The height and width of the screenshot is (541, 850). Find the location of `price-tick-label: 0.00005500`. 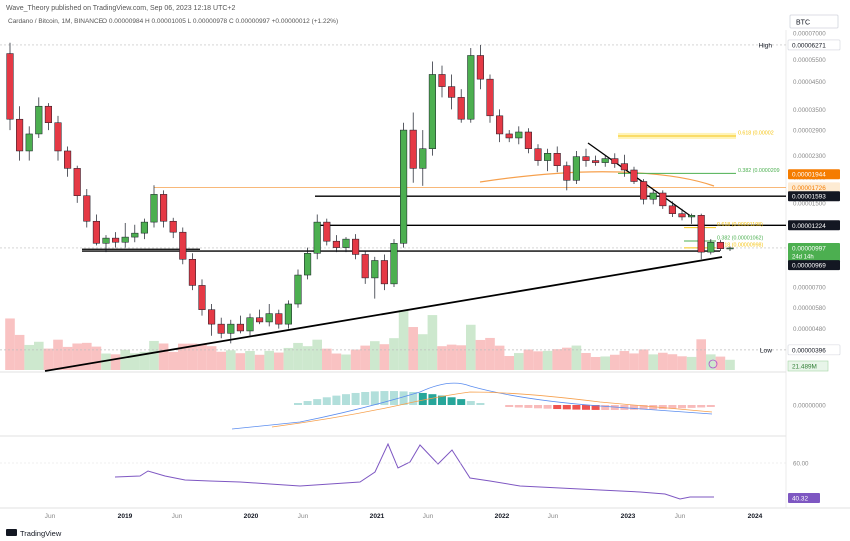

price-tick-label: 0.00005500 is located at coordinates (809, 60).